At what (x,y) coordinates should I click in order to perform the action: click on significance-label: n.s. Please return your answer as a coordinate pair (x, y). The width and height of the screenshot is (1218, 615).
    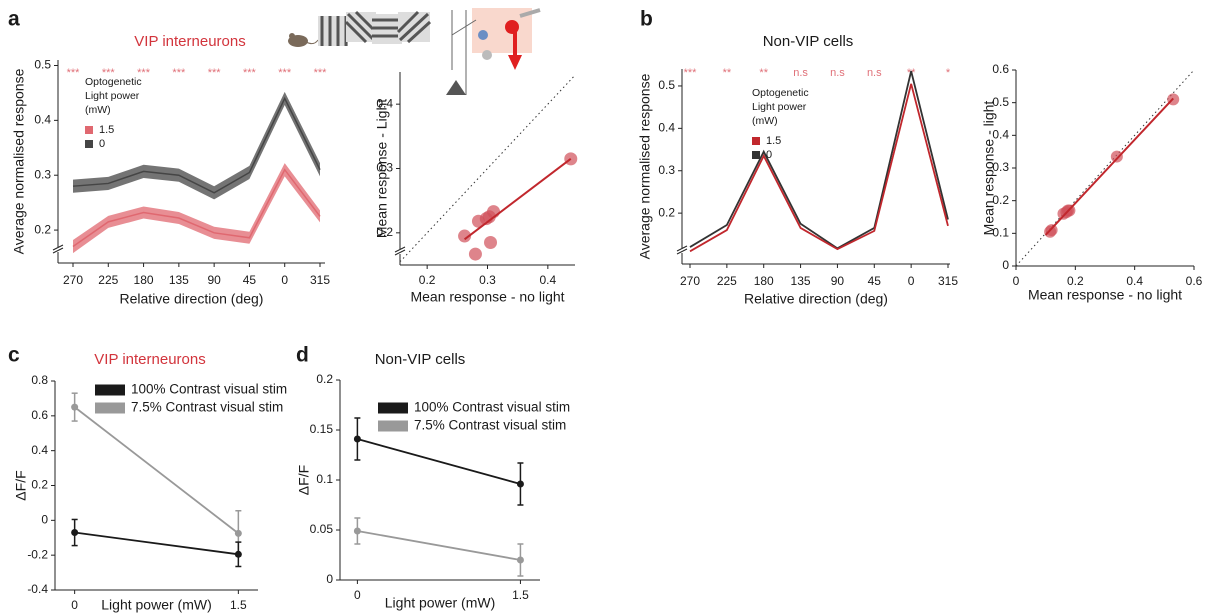
    Looking at the image, I should click on (837, 73).